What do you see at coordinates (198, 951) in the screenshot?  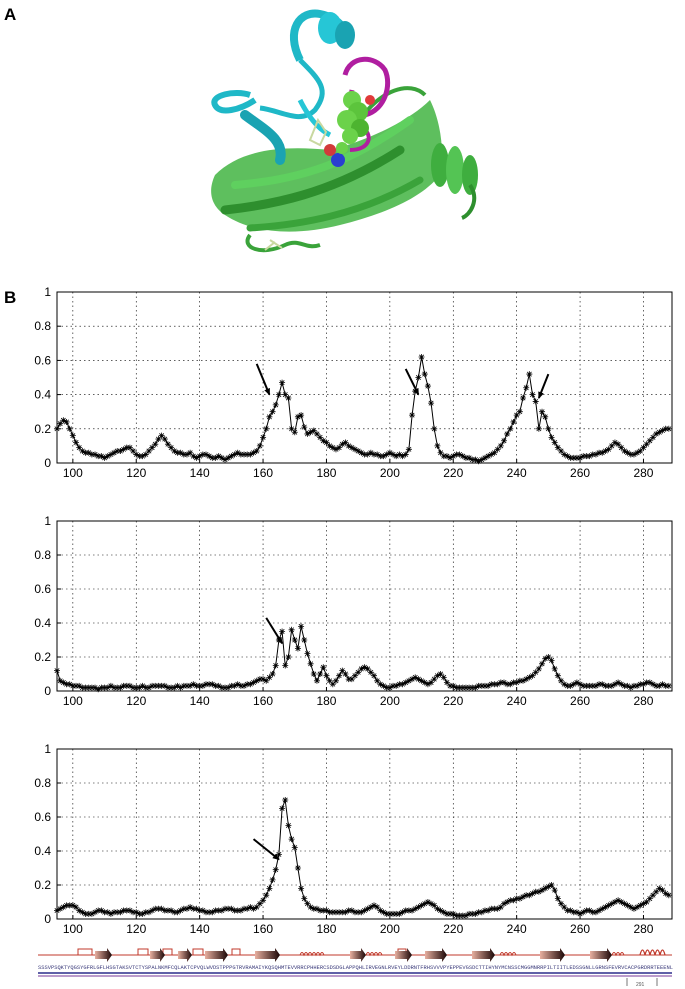 I see `ss-turn` at bounding box center [198, 951].